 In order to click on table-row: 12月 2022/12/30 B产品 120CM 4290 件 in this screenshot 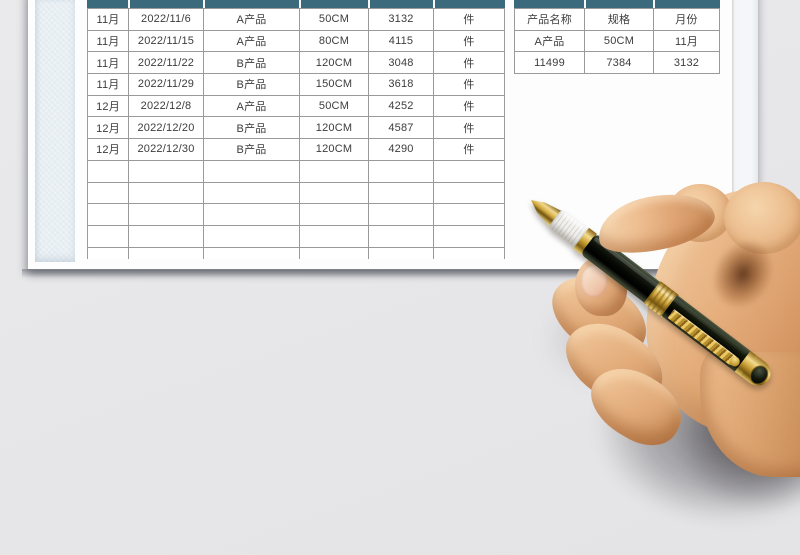, I will do `click(296, 150)`.